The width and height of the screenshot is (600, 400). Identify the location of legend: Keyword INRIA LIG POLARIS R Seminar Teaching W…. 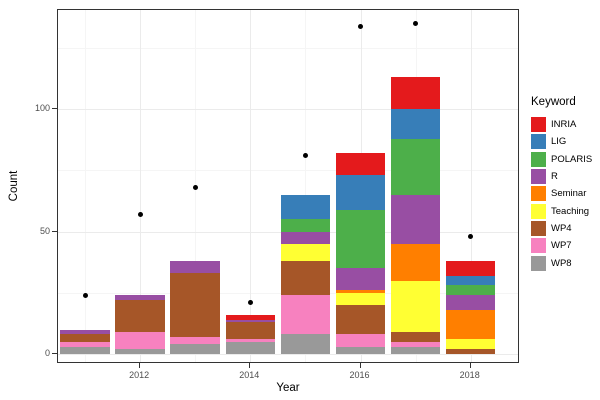
(561, 184).